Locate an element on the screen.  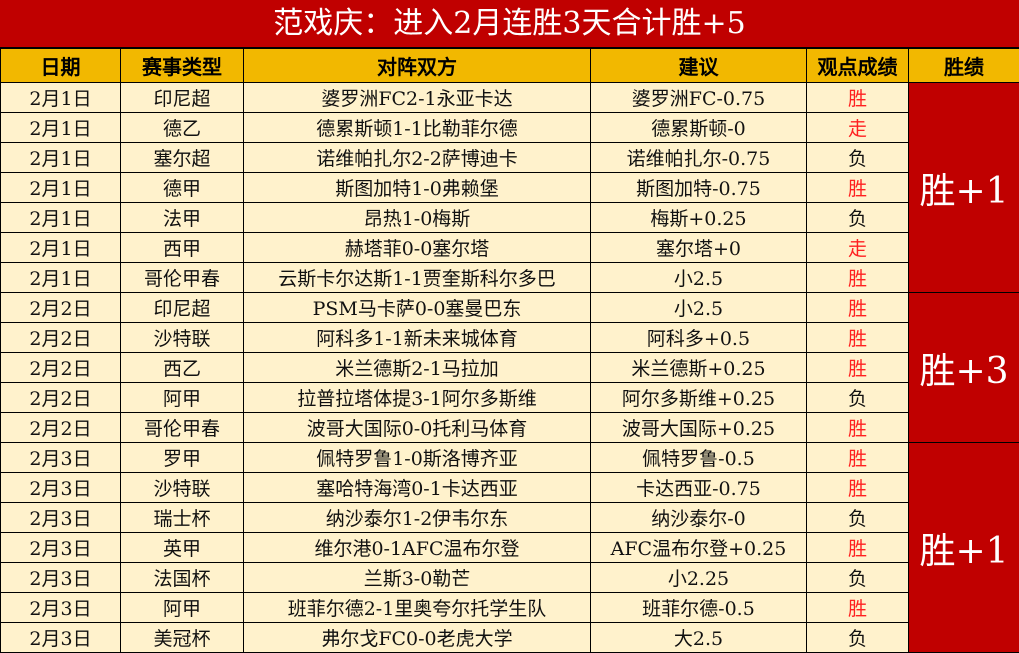
tip-cell: 大2.5 is located at coordinates (699, 638).